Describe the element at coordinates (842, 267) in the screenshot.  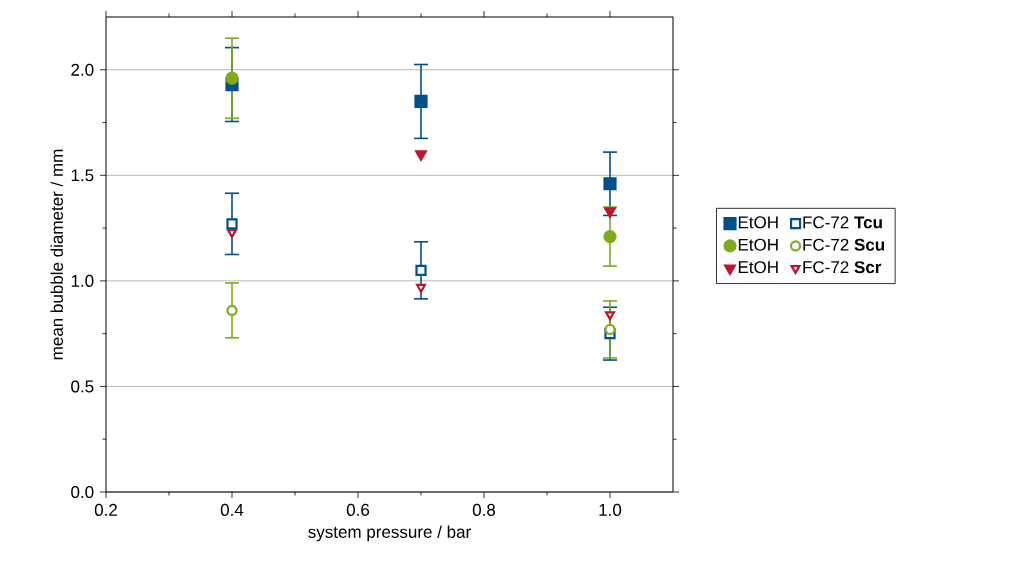
I see `legend-label: FC-72 Scr` at that location.